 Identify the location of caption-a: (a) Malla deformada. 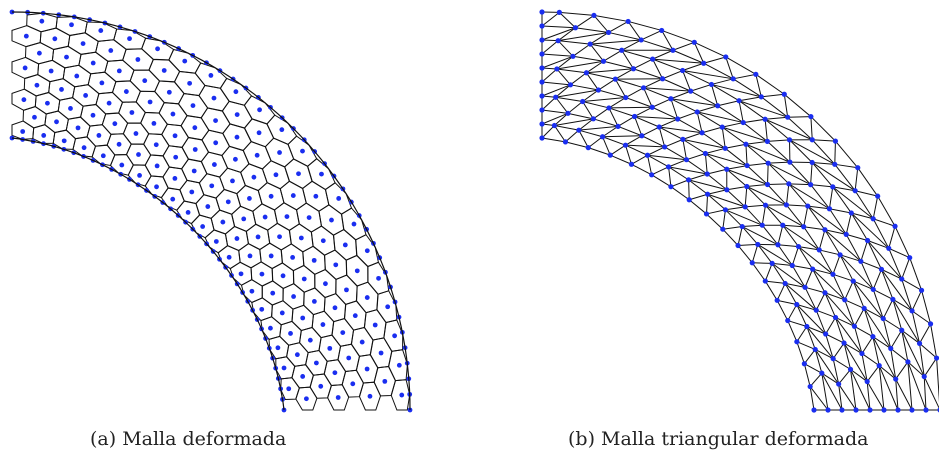
(188, 439).